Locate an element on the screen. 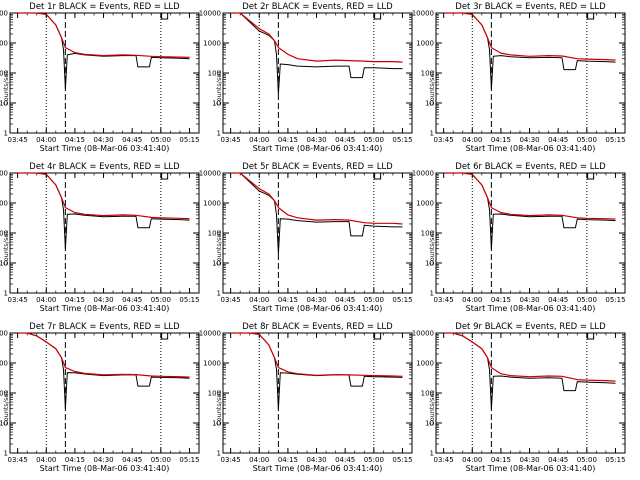 This screenshot has width=640, height=480. panel-title: Det 8r BLACK = Events, RED = LLD is located at coordinates (317, 327).